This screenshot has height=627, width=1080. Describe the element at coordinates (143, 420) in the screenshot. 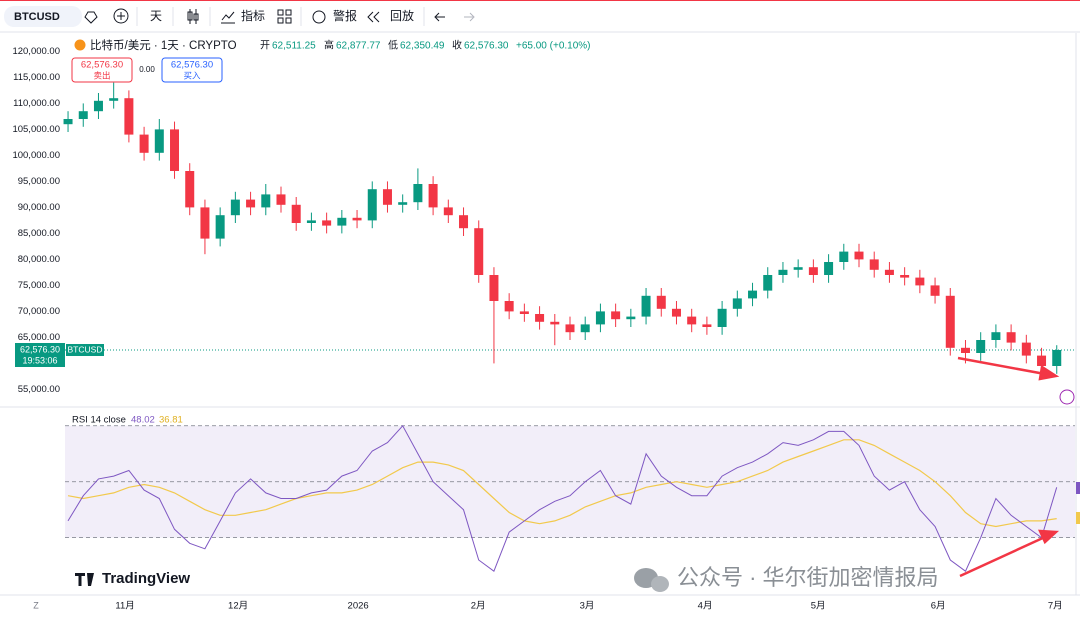

I see `rsi-value: 48.02` at that location.